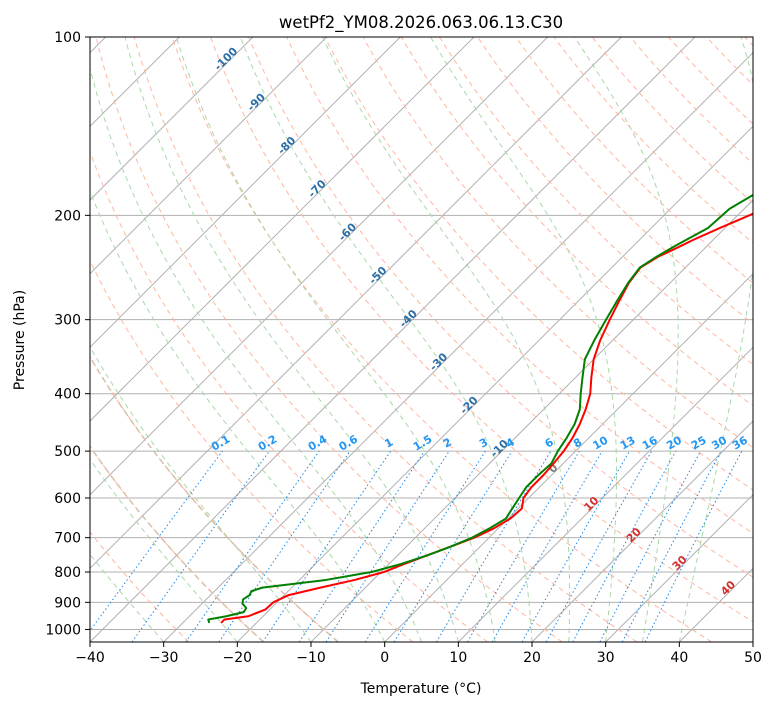 Image resolution: width=775 pixels, height=708 pixels. What do you see at coordinates (67, 395) in the screenshot?
I see `y-tick-label: 400` at bounding box center [67, 395].